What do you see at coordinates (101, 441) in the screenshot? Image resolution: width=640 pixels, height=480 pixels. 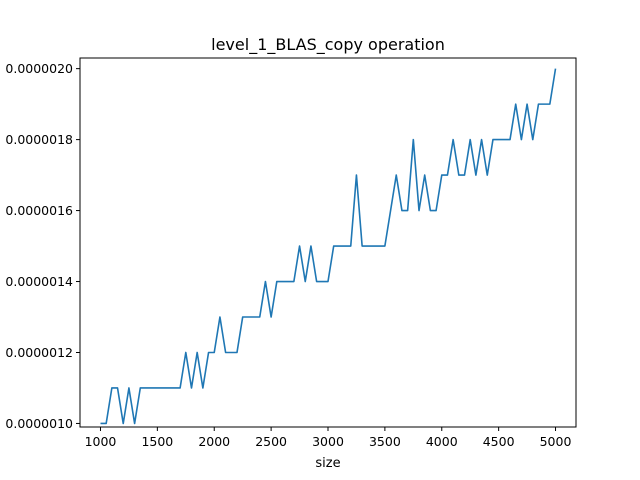 I see `x-tick-label: 1000` at bounding box center [101, 441].